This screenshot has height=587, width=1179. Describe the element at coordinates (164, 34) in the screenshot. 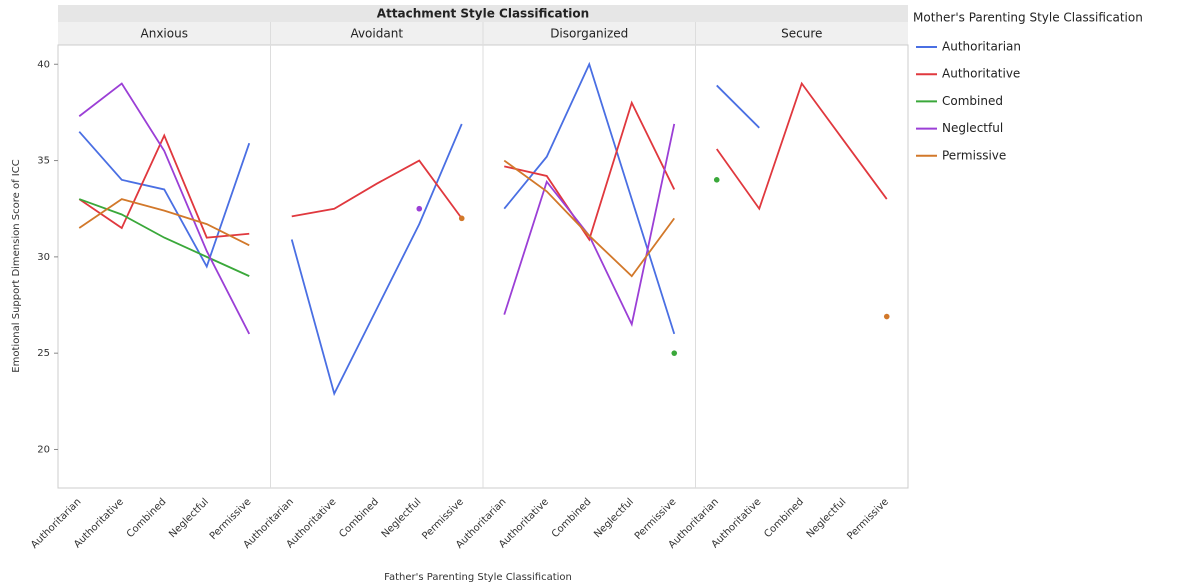

I see `facet-label: Anxious` at that location.